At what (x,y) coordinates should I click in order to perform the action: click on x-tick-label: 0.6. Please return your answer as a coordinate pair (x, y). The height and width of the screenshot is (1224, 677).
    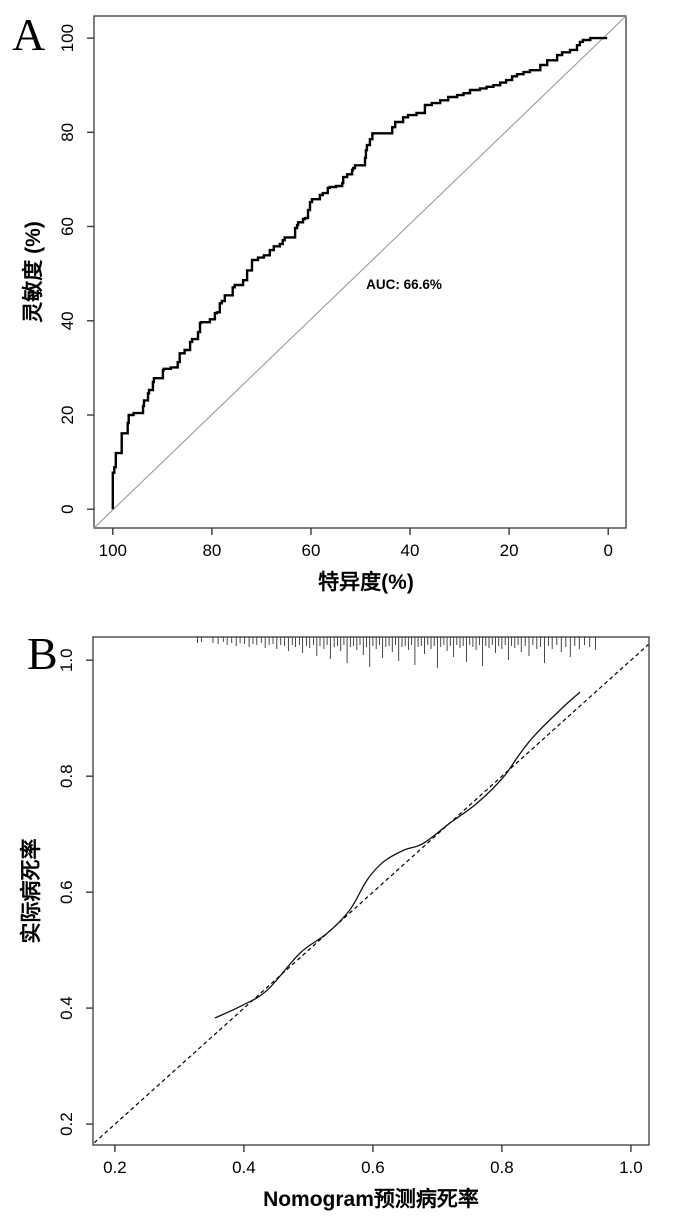
    Looking at the image, I should click on (373, 1167).